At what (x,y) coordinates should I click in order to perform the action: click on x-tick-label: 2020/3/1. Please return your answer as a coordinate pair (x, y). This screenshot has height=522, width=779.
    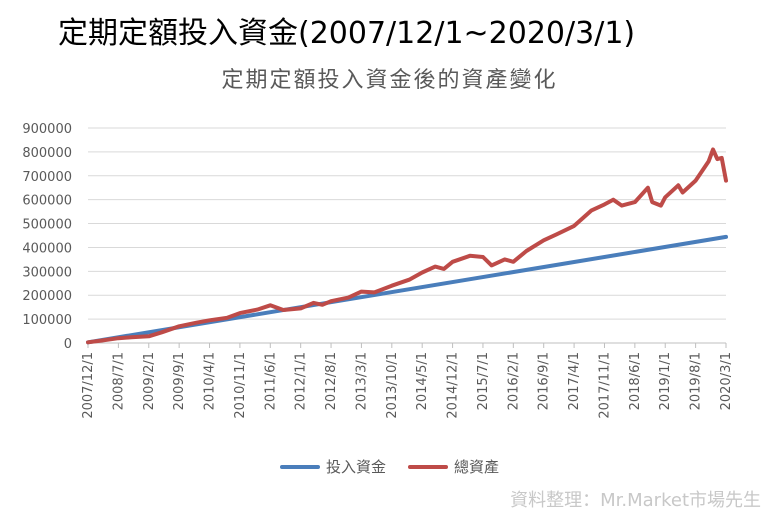
    Looking at the image, I should click on (726, 381).